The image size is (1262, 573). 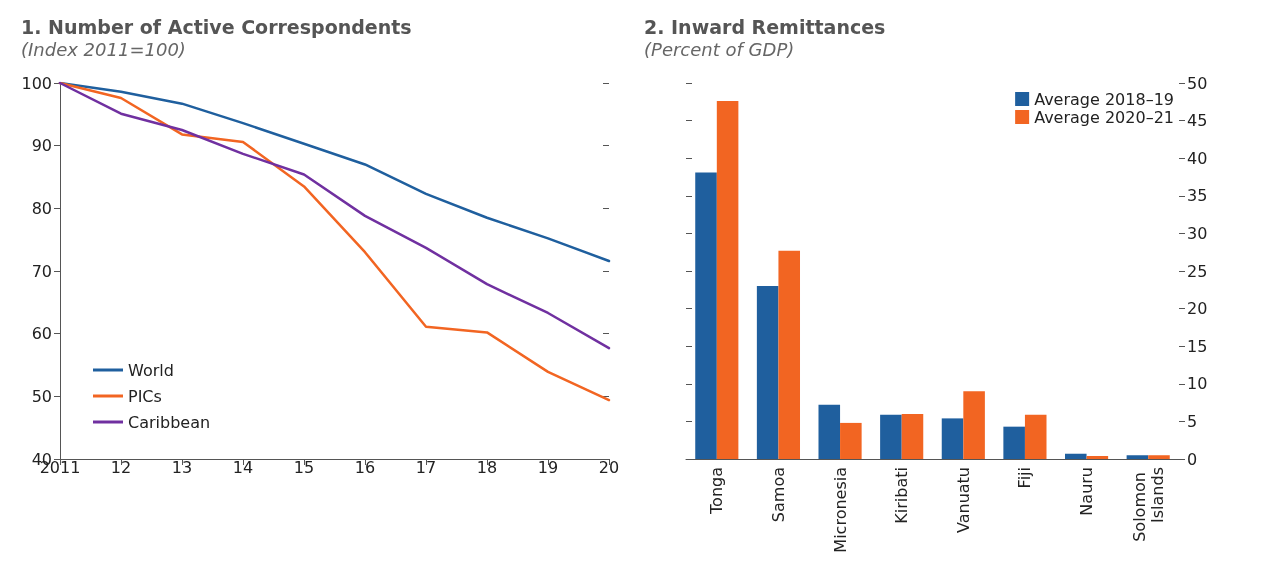 I want to click on y-tick-label: 90, so click(x=41, y=146).